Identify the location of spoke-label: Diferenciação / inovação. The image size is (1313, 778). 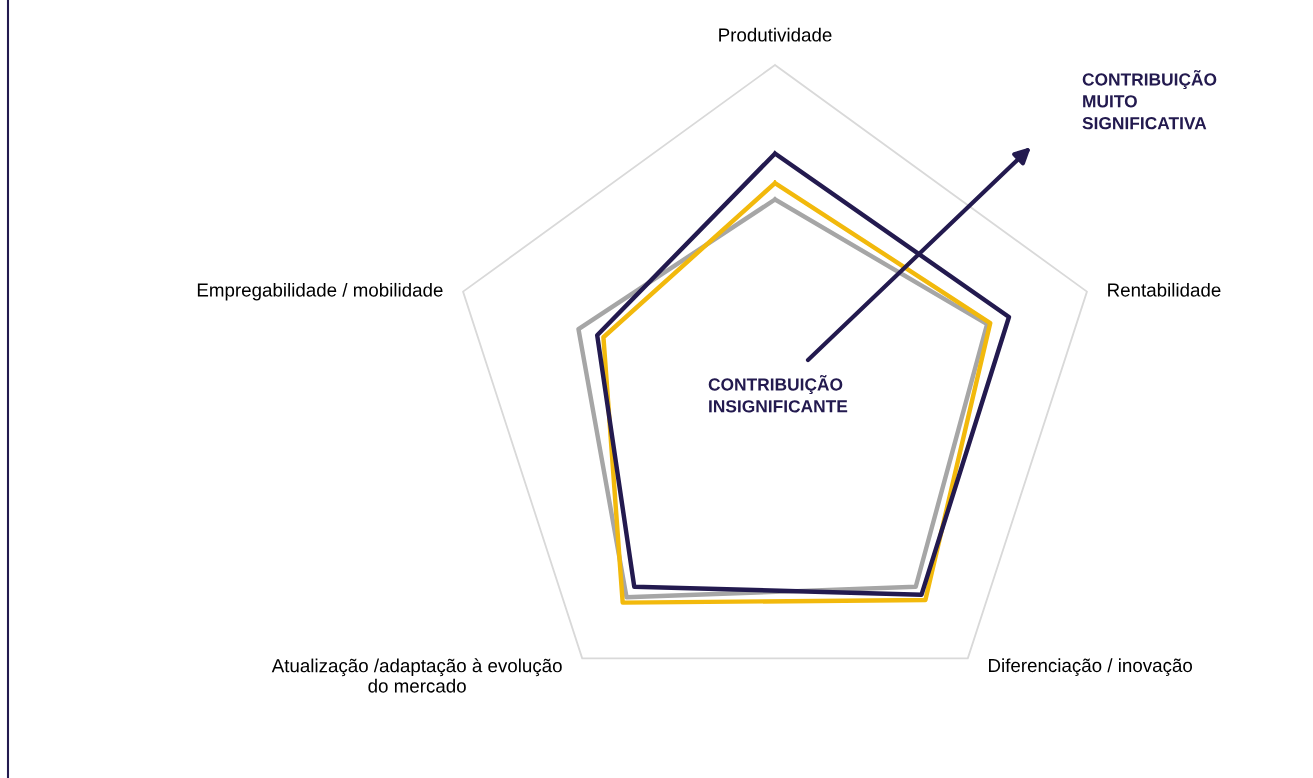
(1091, 667).